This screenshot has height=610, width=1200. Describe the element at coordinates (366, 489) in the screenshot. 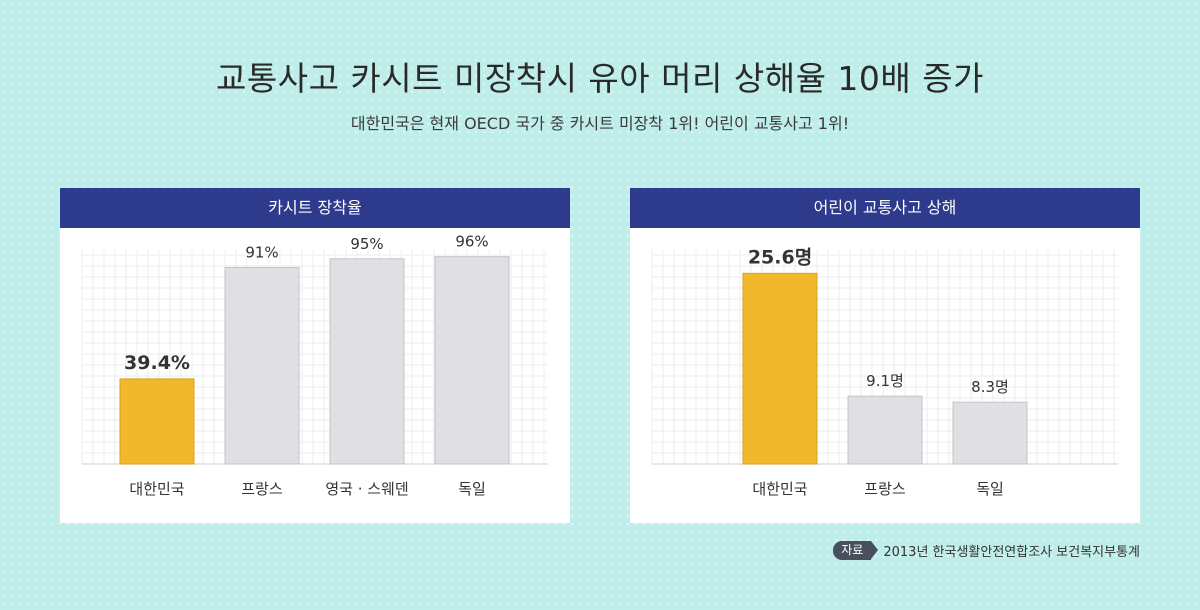

I see `category-label-2: 영국 · 스웨덴` at that location.